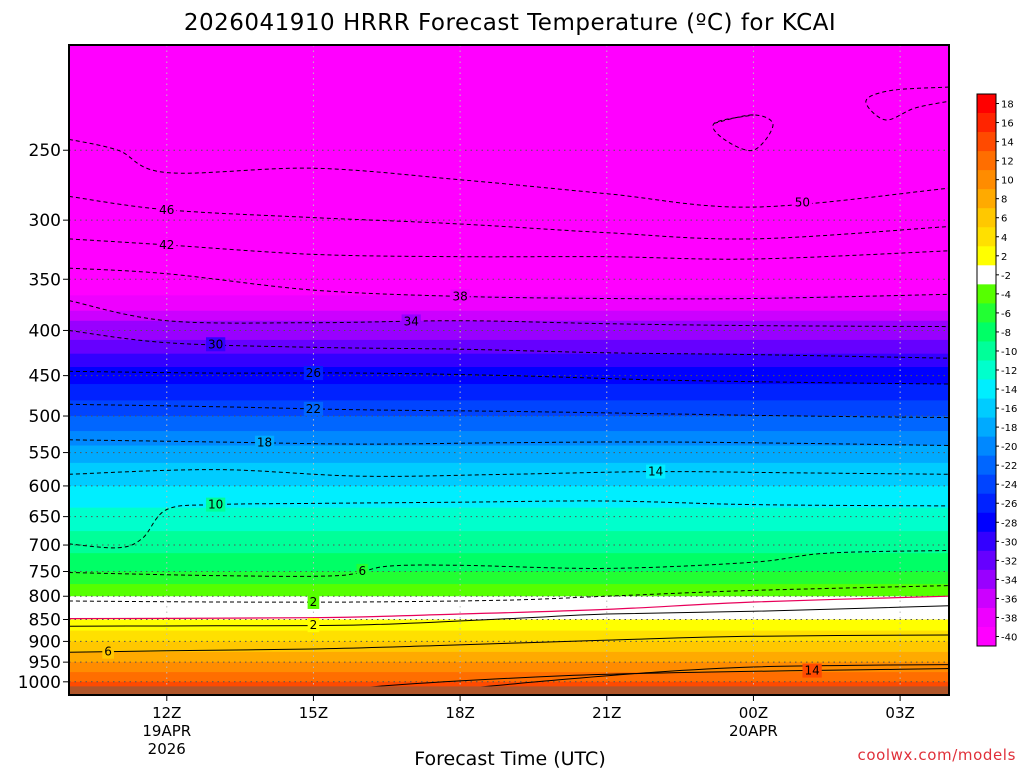 The width and height of the screenshot is (1024, 768). What do you see at coordinates (1009, 599) in the screenshot?
I see `colorbar-label: -36` at bounding box center [1009, 599].